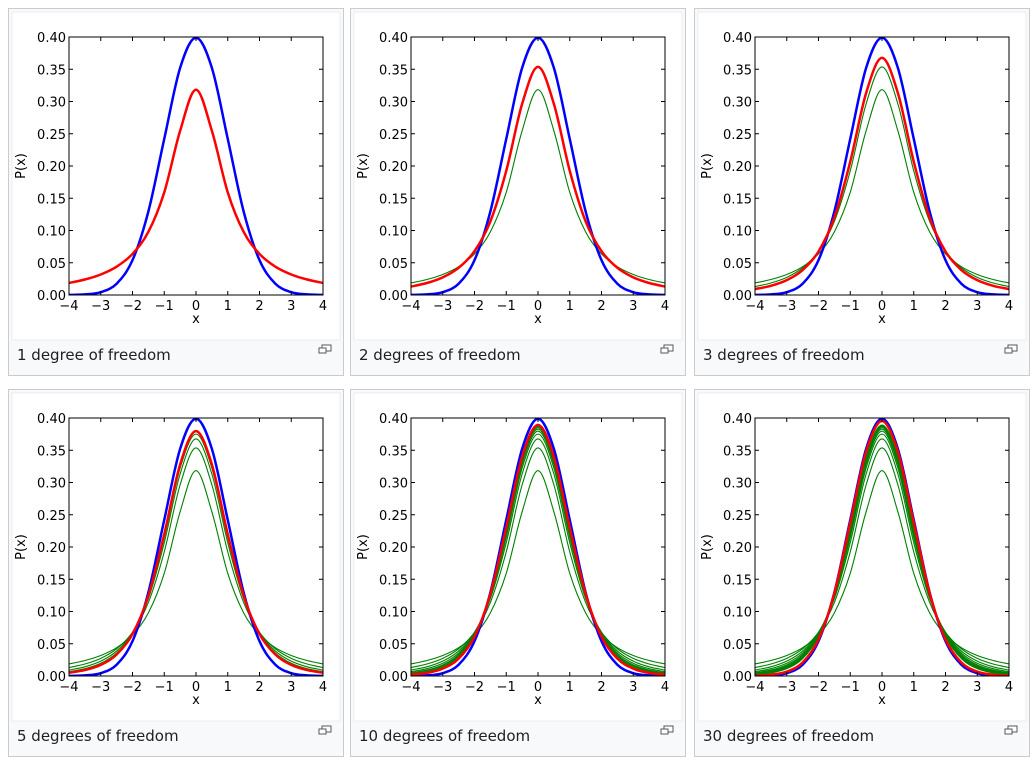 This screenshot has height=763, width=1036. Describe the element at coordinates (788, 736) in the screenshot. I see `caption: 30 degrees of freedom` at that location.